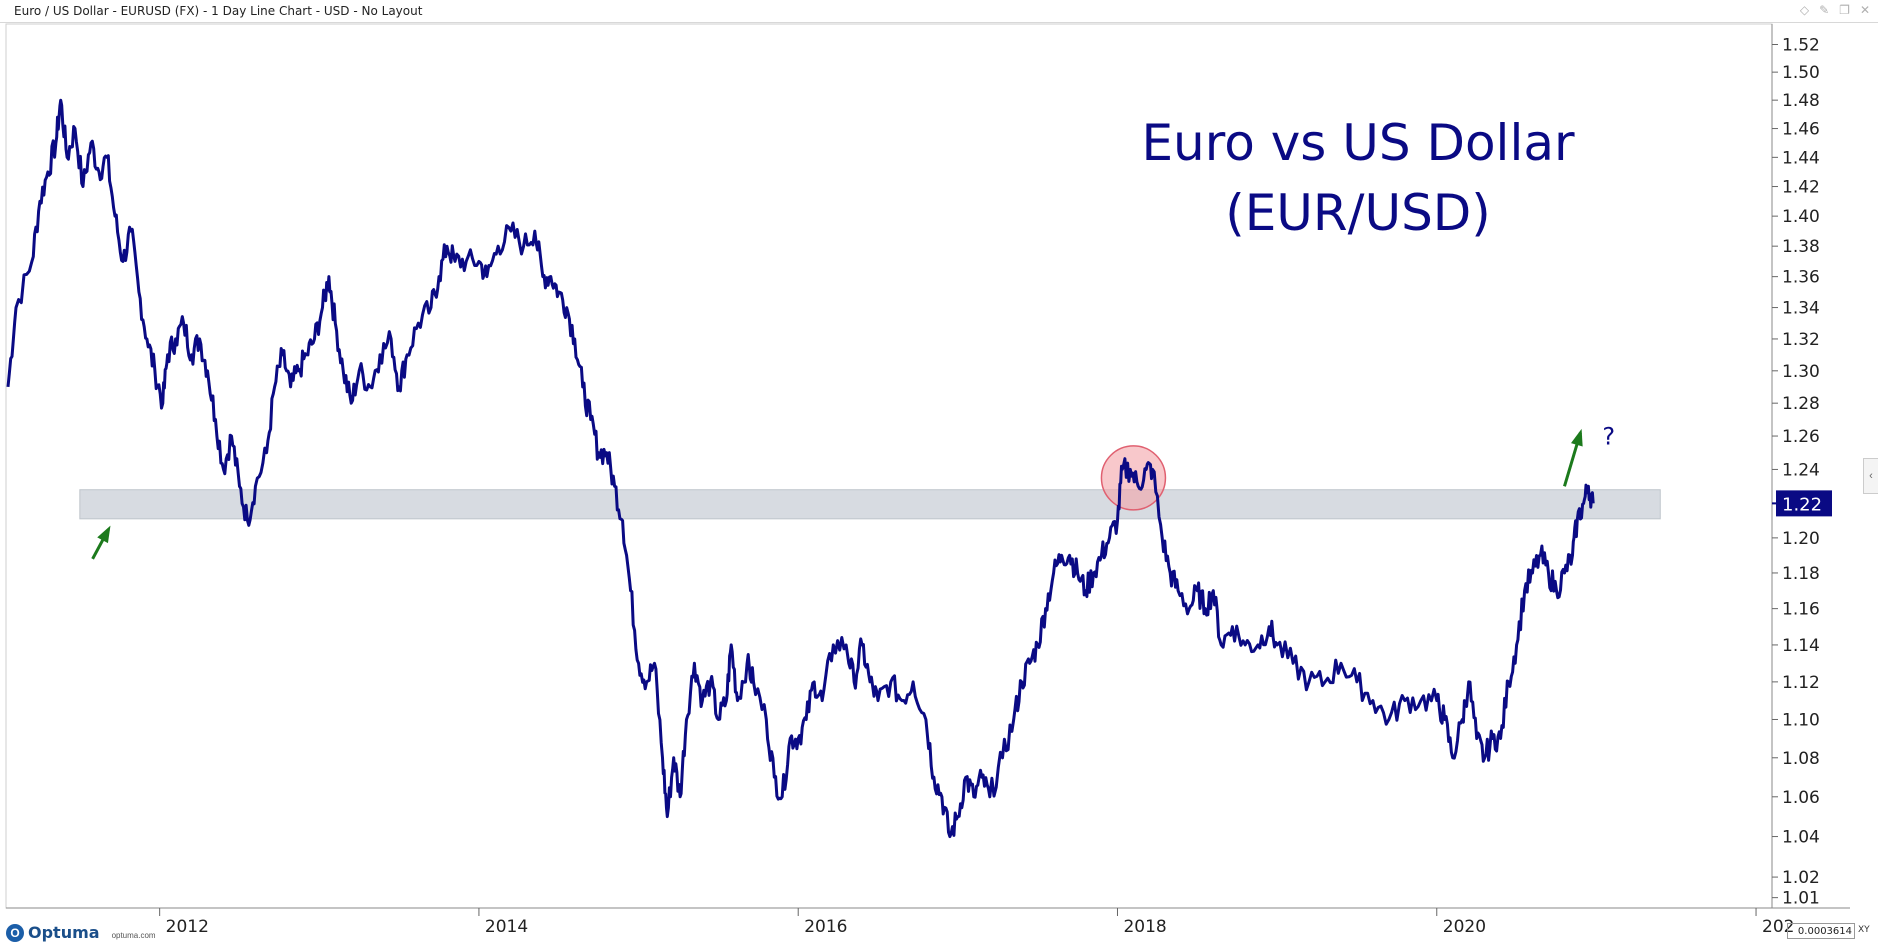 The height and width of the screenshot is (947, 1878). I want to click on y-tick-label: 1.42, so click(1801, 188).